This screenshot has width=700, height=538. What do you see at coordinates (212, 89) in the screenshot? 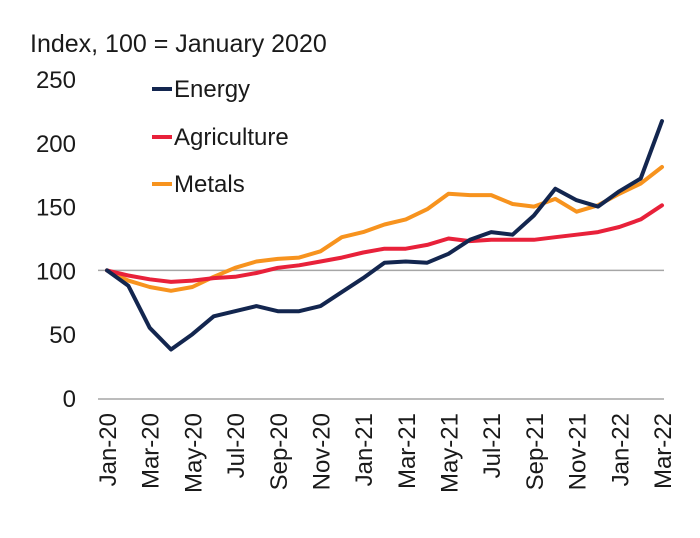
I see `legend-label-energy: Energy` at bounding box center [212, 89].